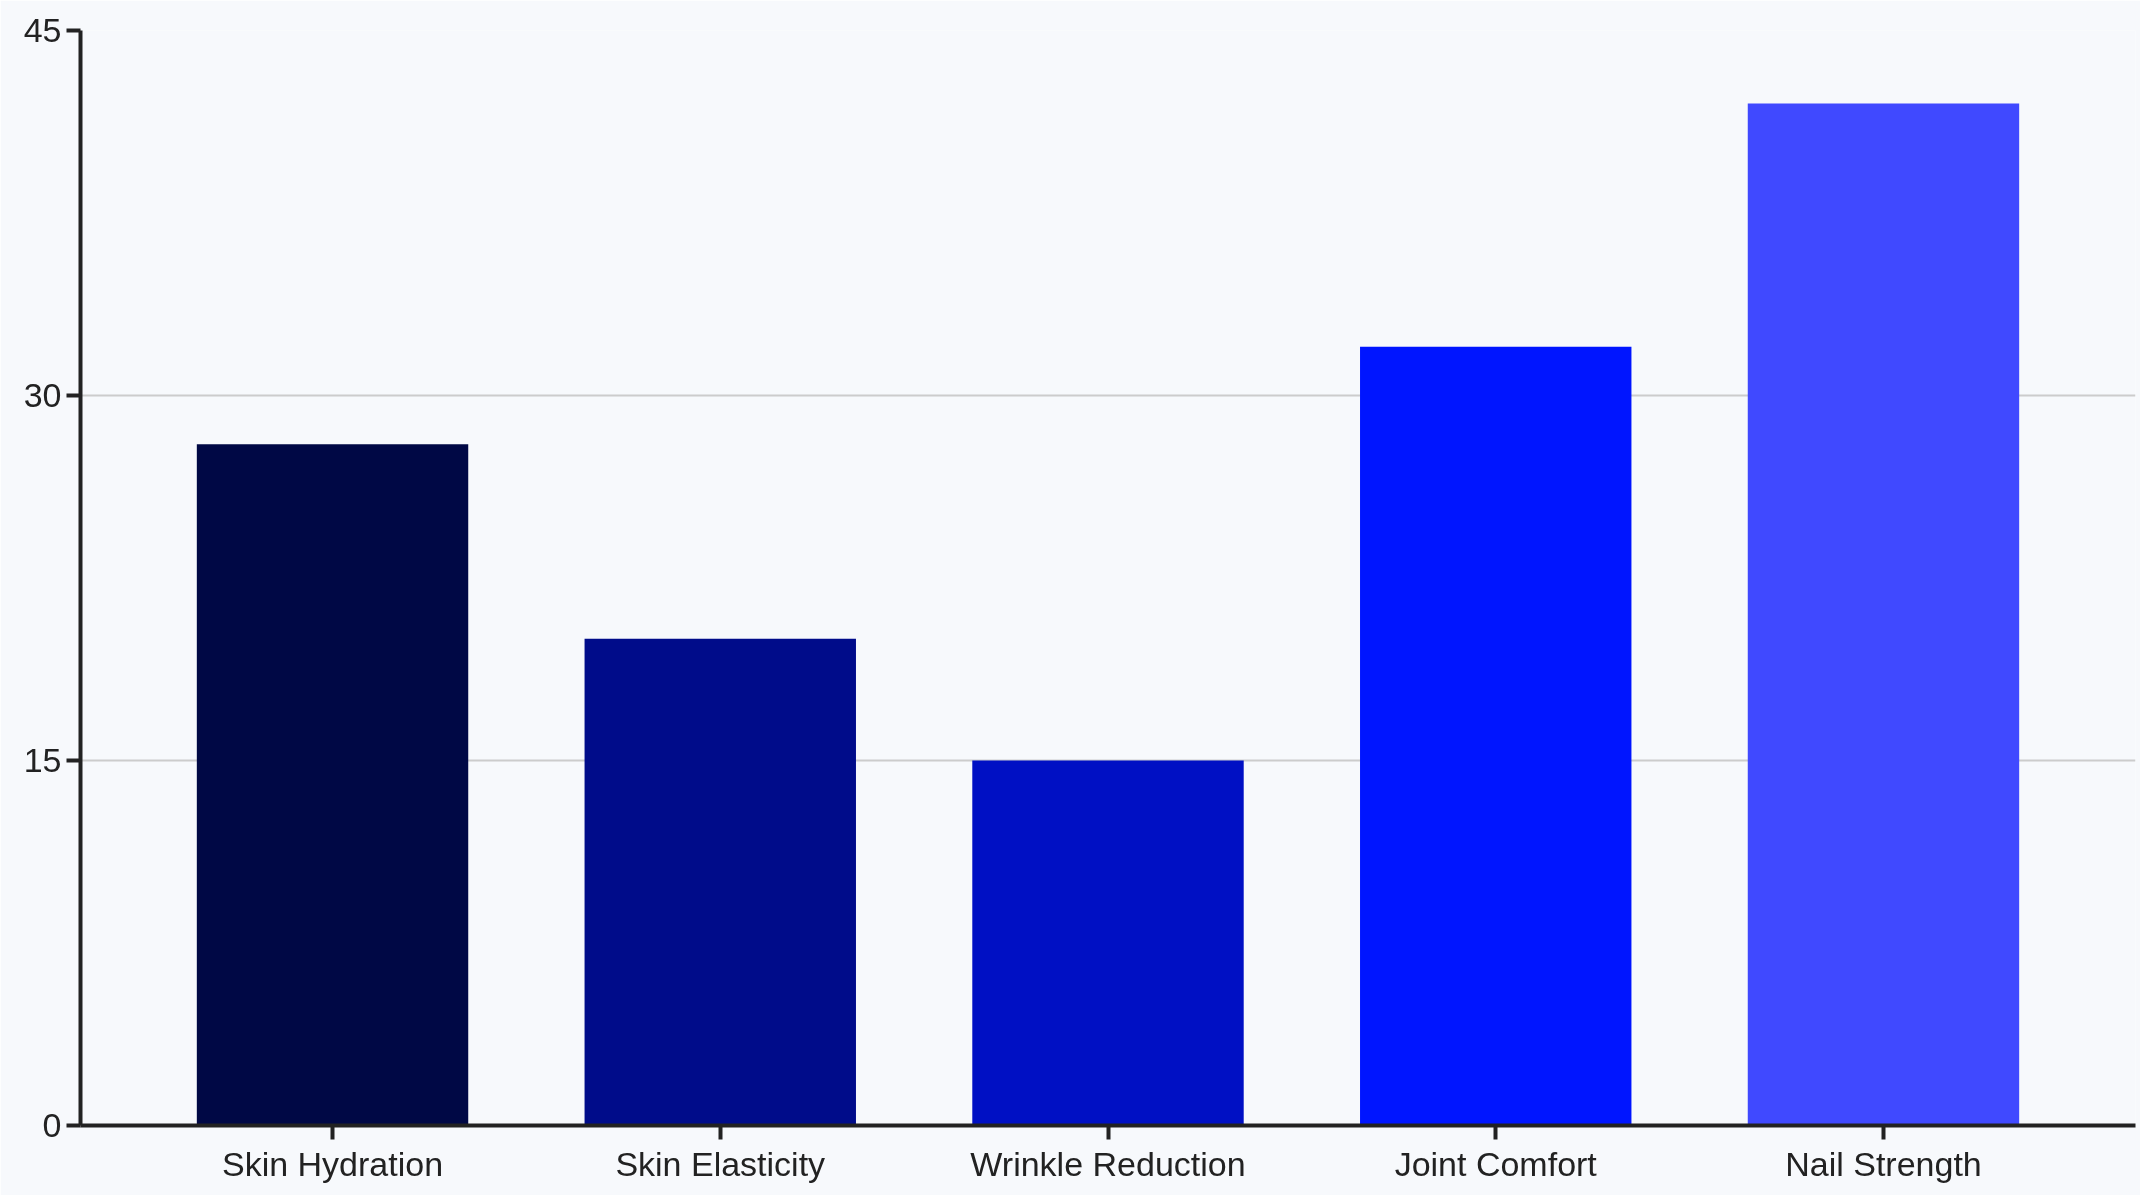  What do you see at coordinates (720, 1163) in the screenshot?
I see `x-tick-label: Skin Elasticity` at bounding box center [720, 1163].